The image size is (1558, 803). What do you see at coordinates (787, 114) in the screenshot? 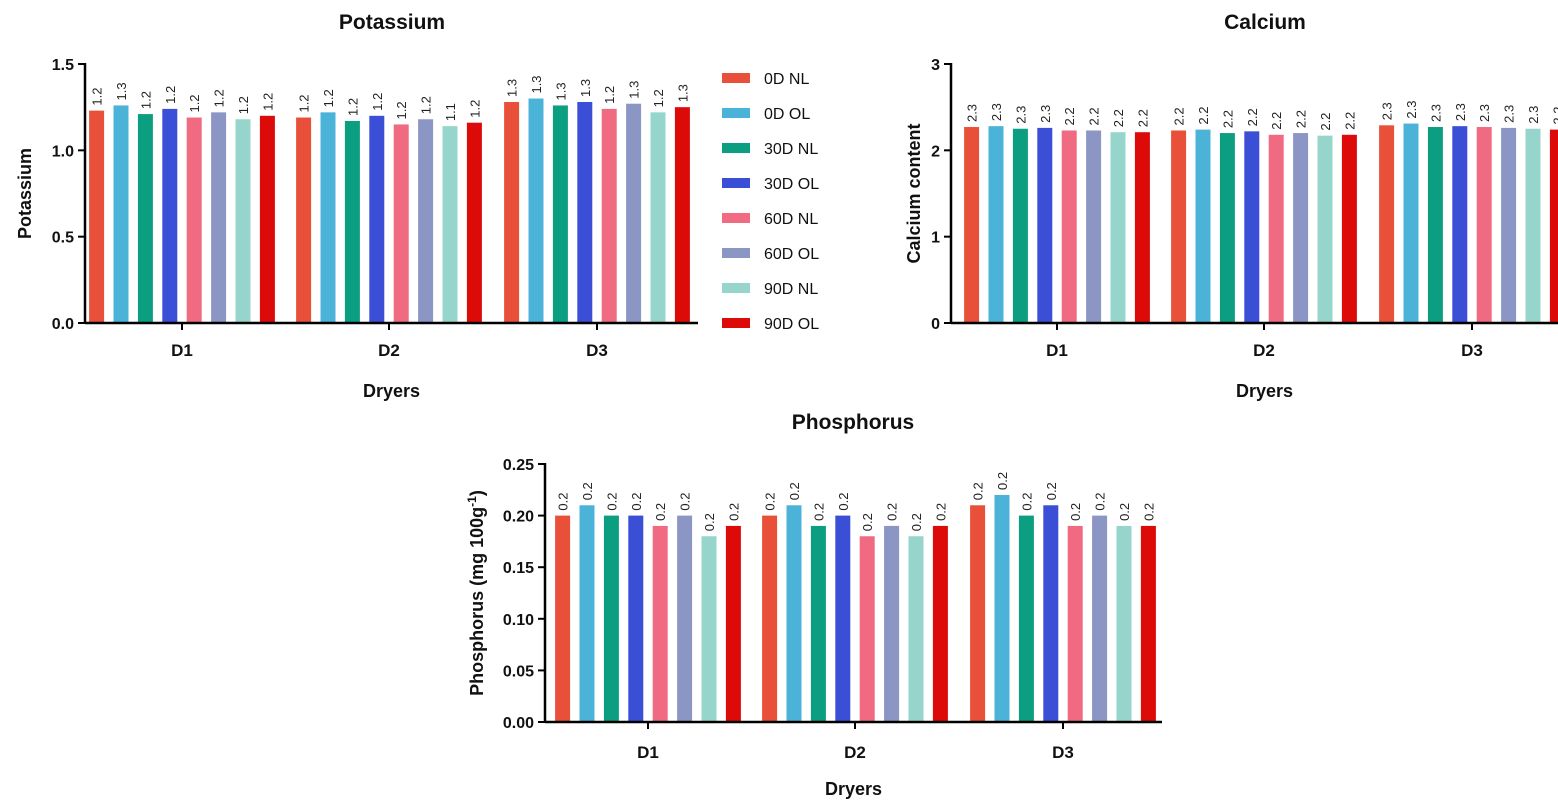
I see `legend-label: 0D OL` at bounding box center [787, 114].